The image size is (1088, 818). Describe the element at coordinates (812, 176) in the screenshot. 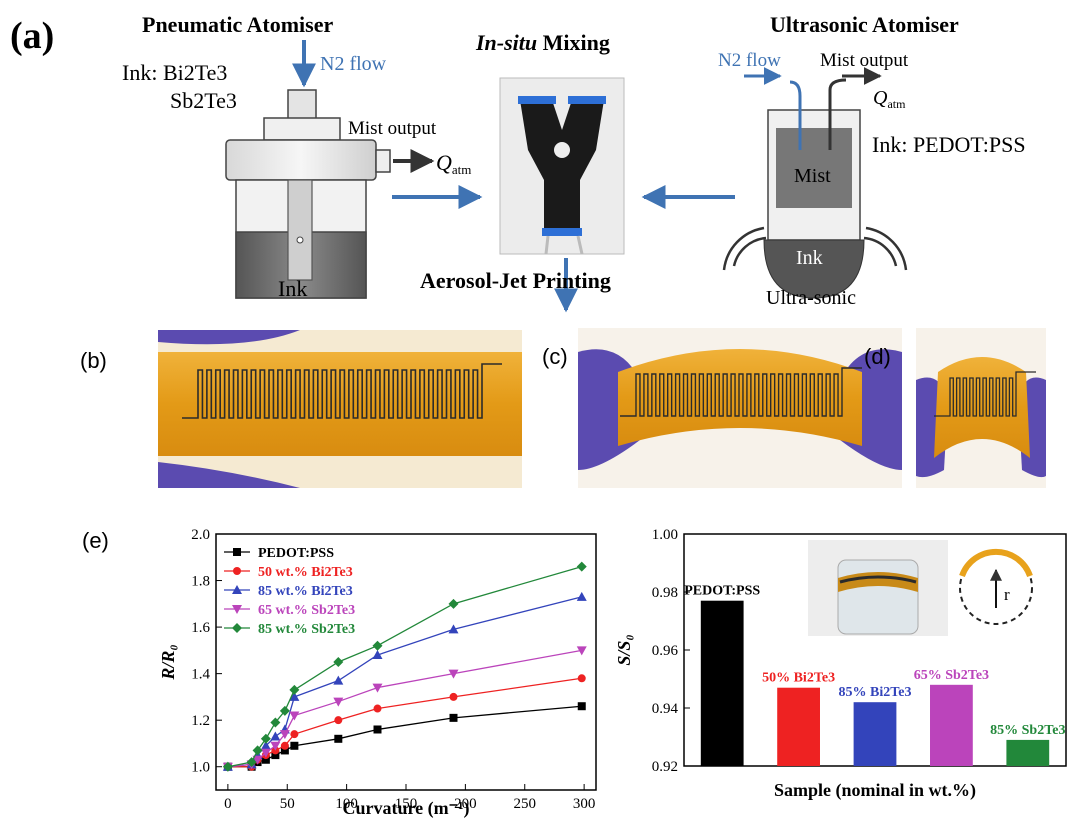

I see `ultrasonic-mist-text: Mist` at that location.